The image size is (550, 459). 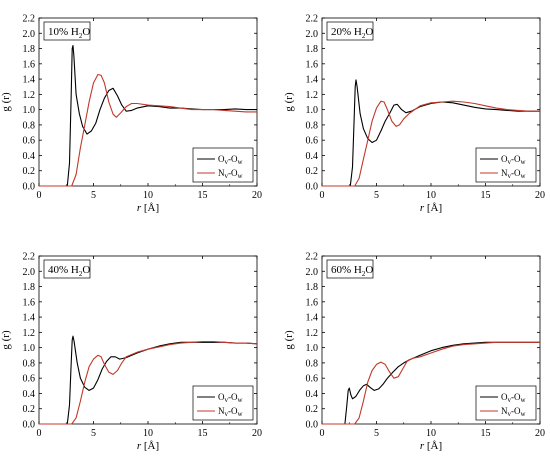 I want to click on panel-label: 20% H2O, so click(x=352, y=33).